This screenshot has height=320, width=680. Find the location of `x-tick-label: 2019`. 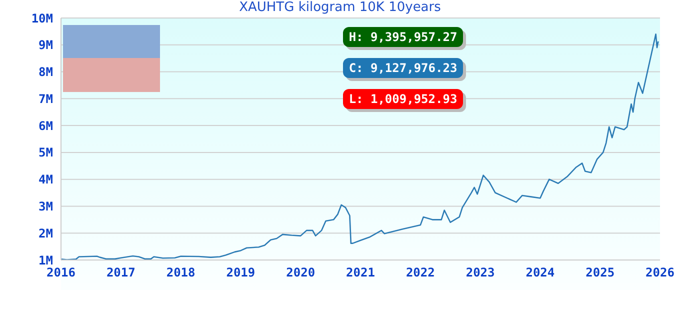

x-tick-label: 2019 is located at coordinates (241, 273).